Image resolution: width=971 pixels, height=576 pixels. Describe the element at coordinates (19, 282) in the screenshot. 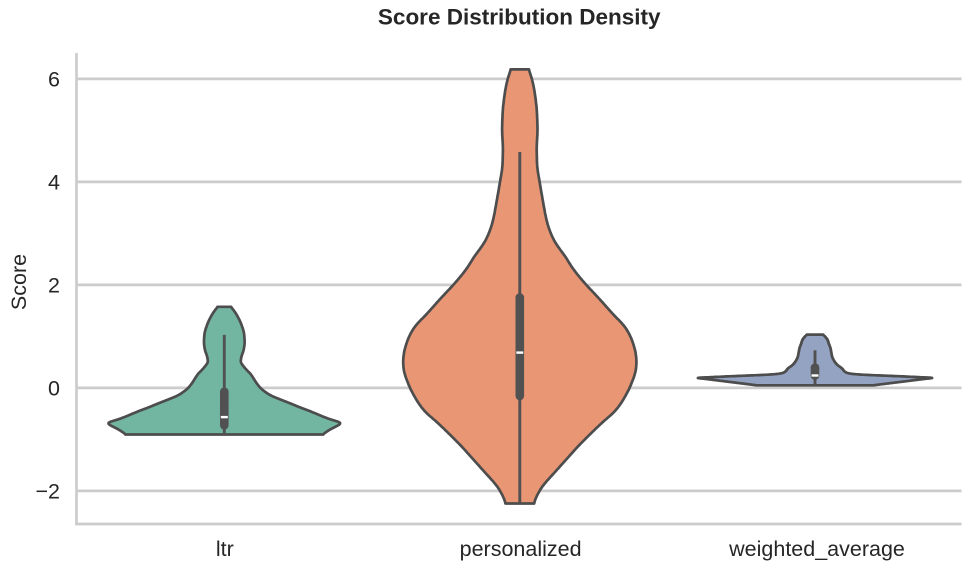

I see `svg-text: Score` at that location.